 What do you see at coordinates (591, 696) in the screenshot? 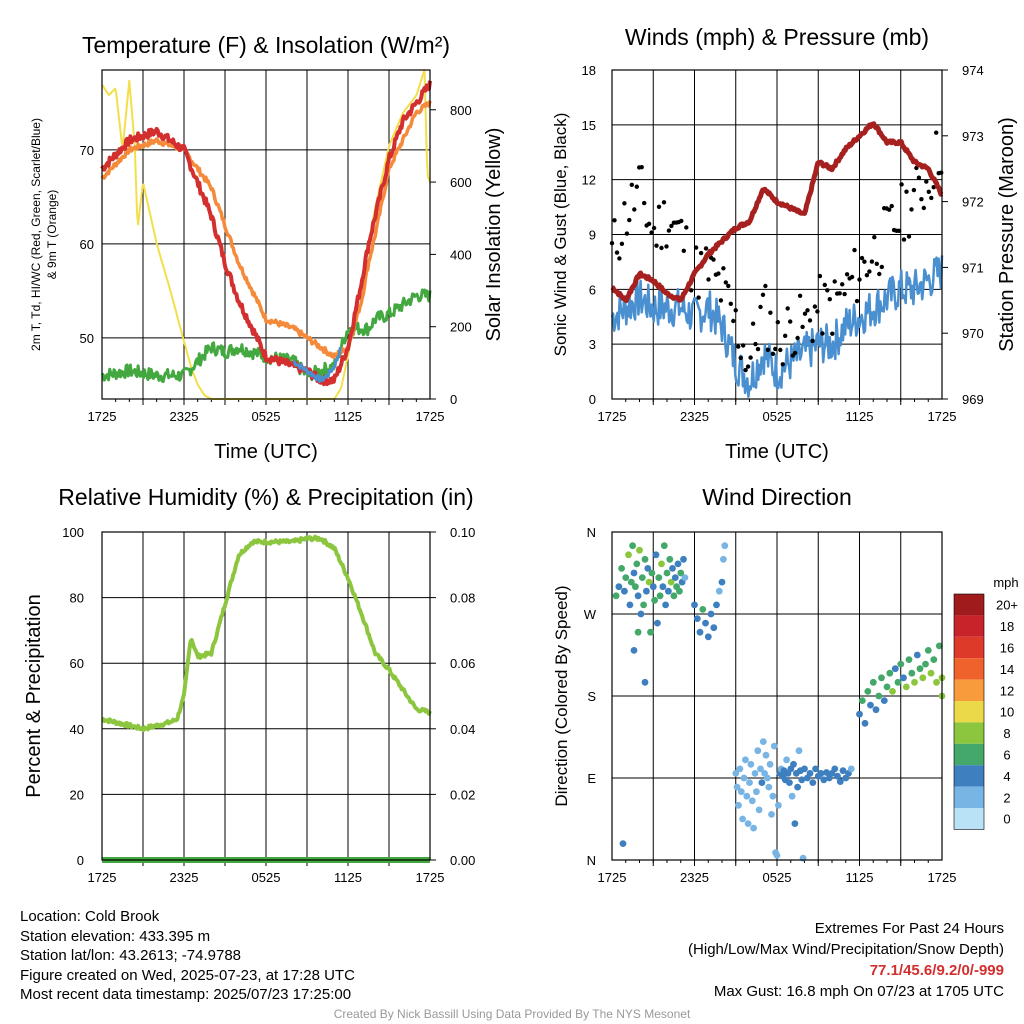
I see `wdir-ytick-label: S` at bounding box center [591, 696].